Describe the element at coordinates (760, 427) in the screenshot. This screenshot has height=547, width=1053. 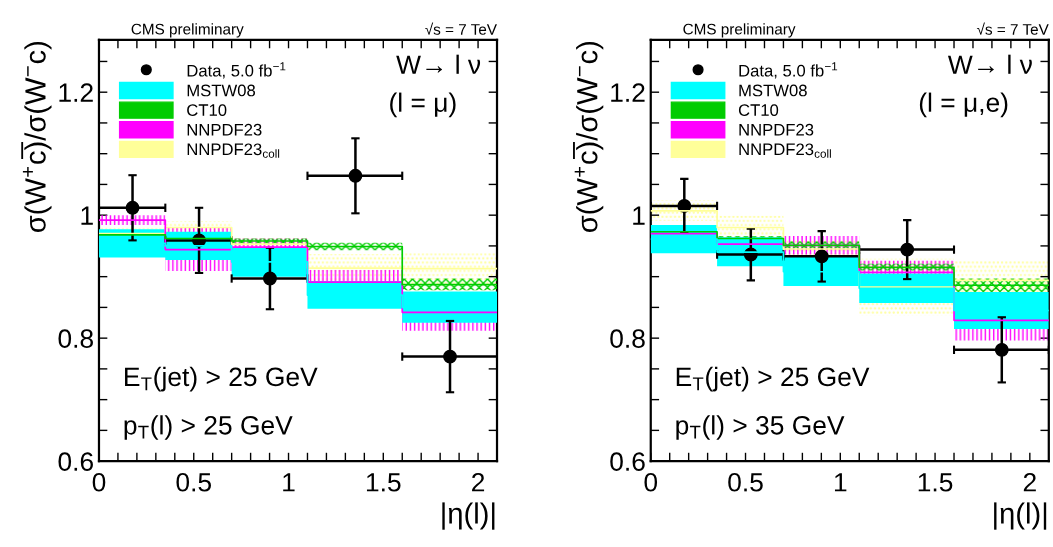
I see `annotation: p$_{T}$(l) > 35 GeV` at that location.